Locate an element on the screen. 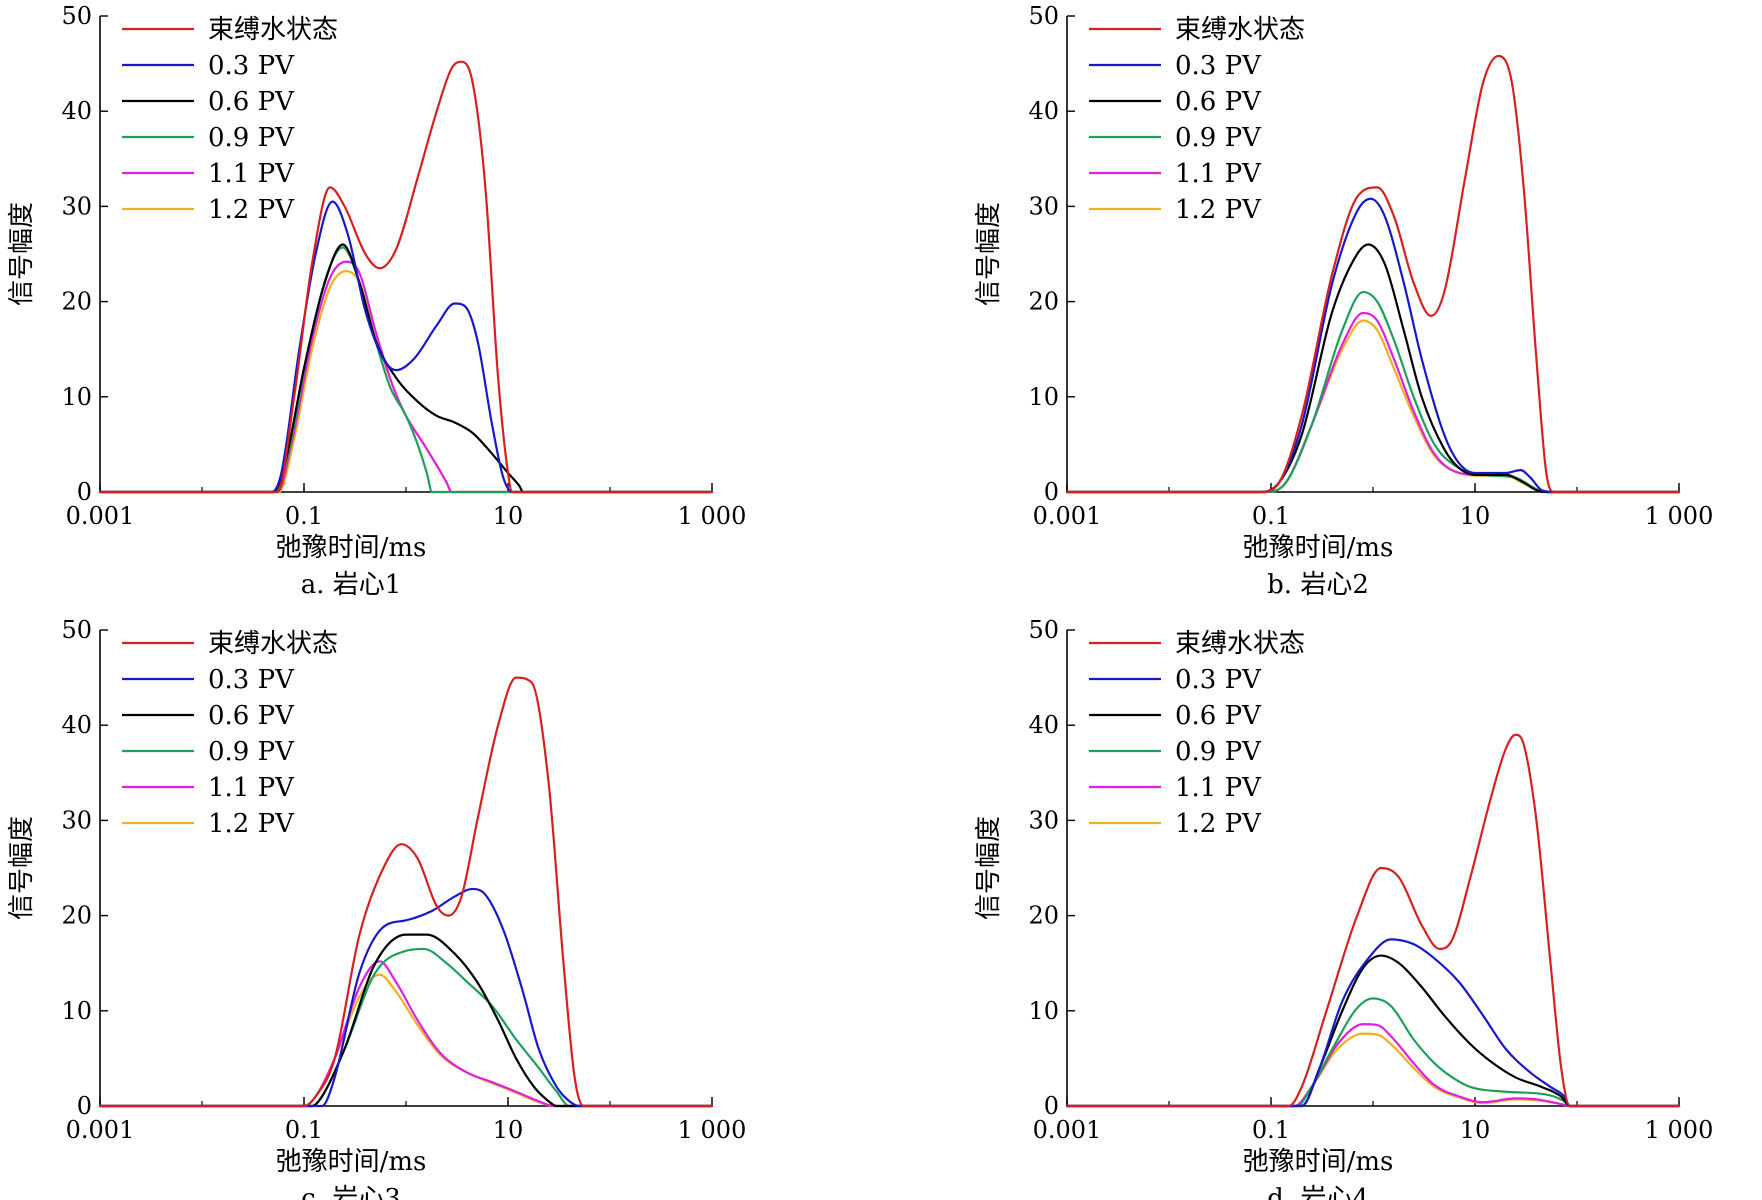  panel-caption: a. 岩心1 is located at coordinates (351, 585).